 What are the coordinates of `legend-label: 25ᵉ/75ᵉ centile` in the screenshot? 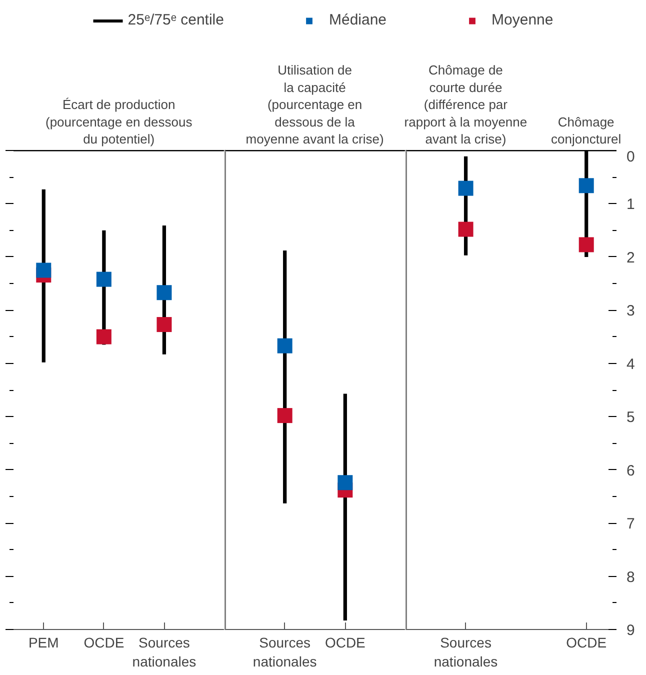 It's located at (176, 20).